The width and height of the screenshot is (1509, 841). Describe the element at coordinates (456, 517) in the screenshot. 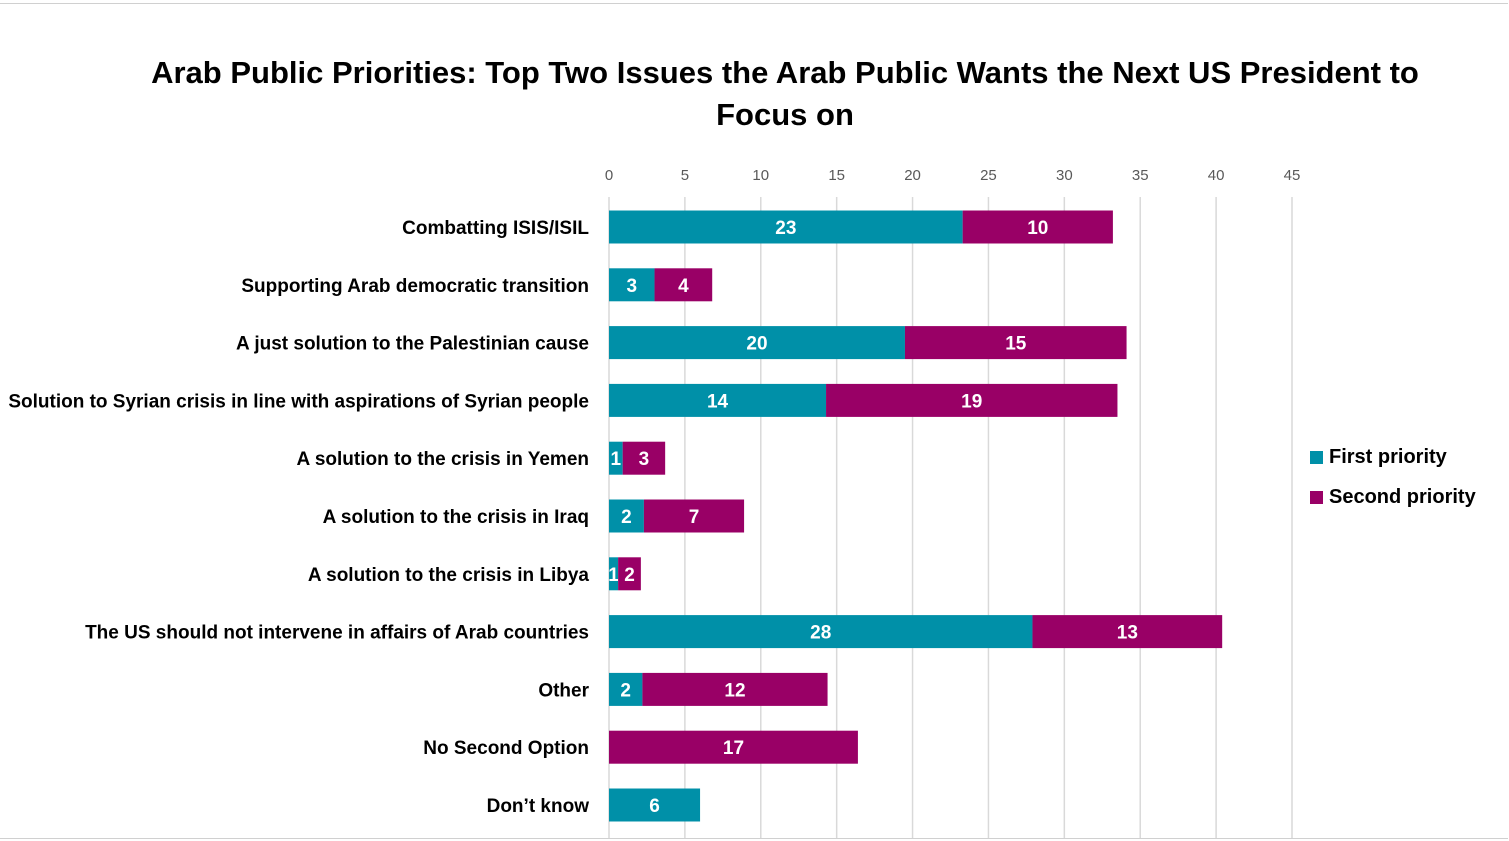

I see `category-label: A solution to the crisis in Iraq` at that location.